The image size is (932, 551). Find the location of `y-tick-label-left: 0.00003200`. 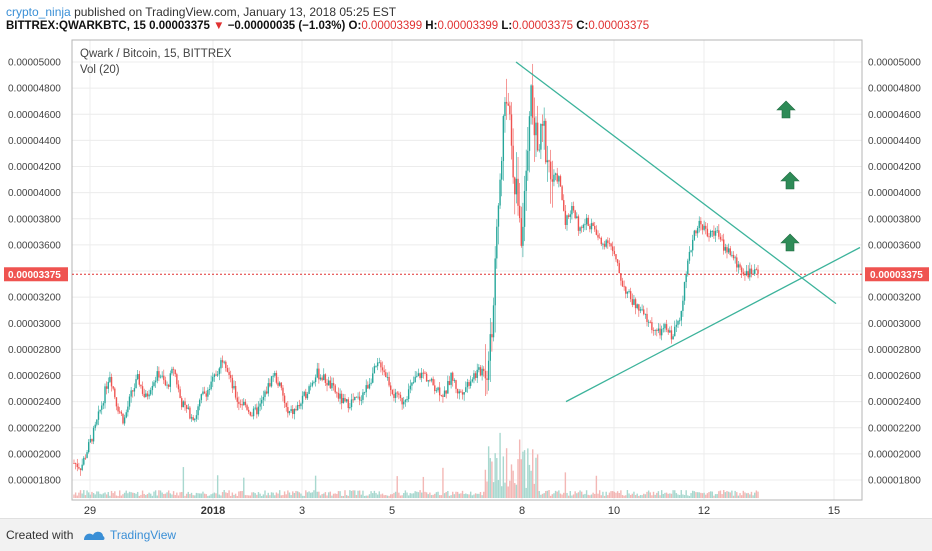

y-tick-label-left: 0.00003200 is located at coordinates (34, 298).